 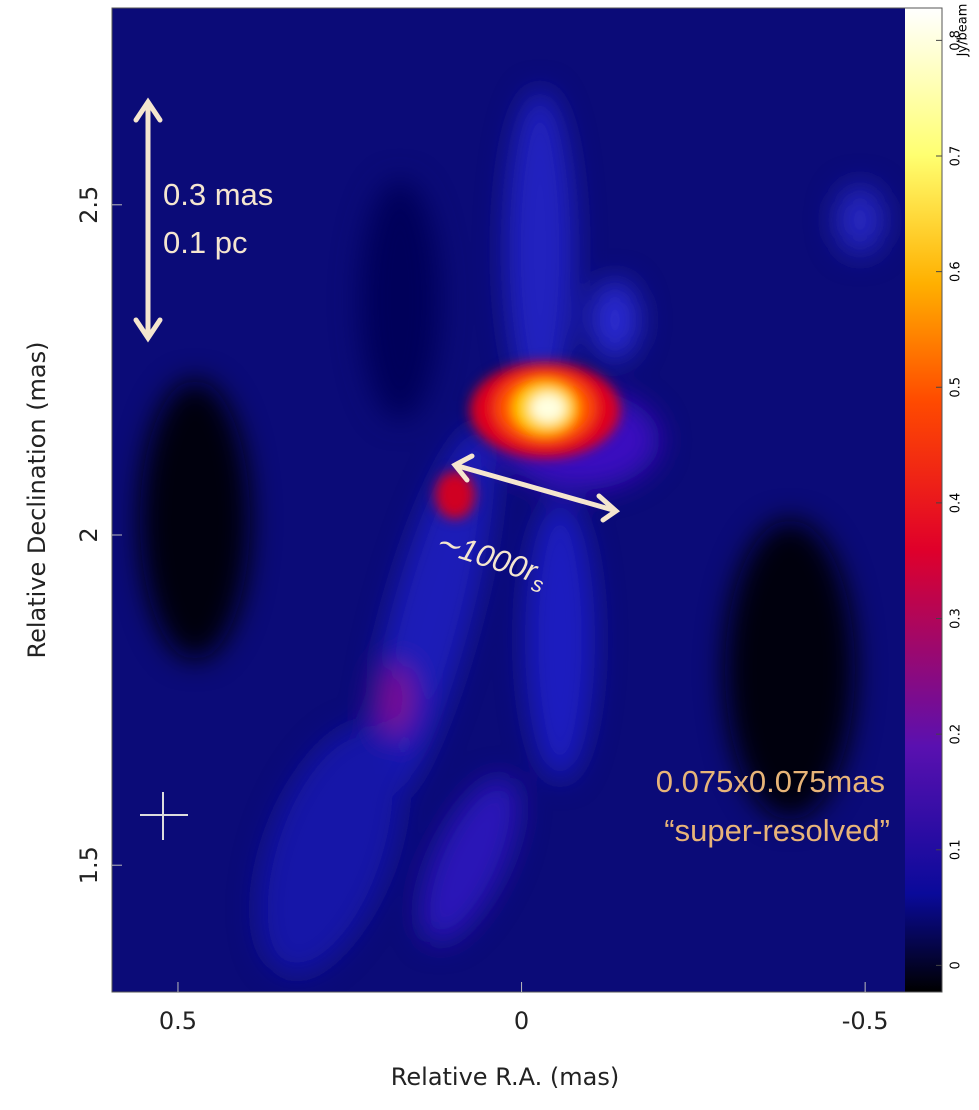 I want to click on y-tick-label: 2.5, so click(x=89, y=205).